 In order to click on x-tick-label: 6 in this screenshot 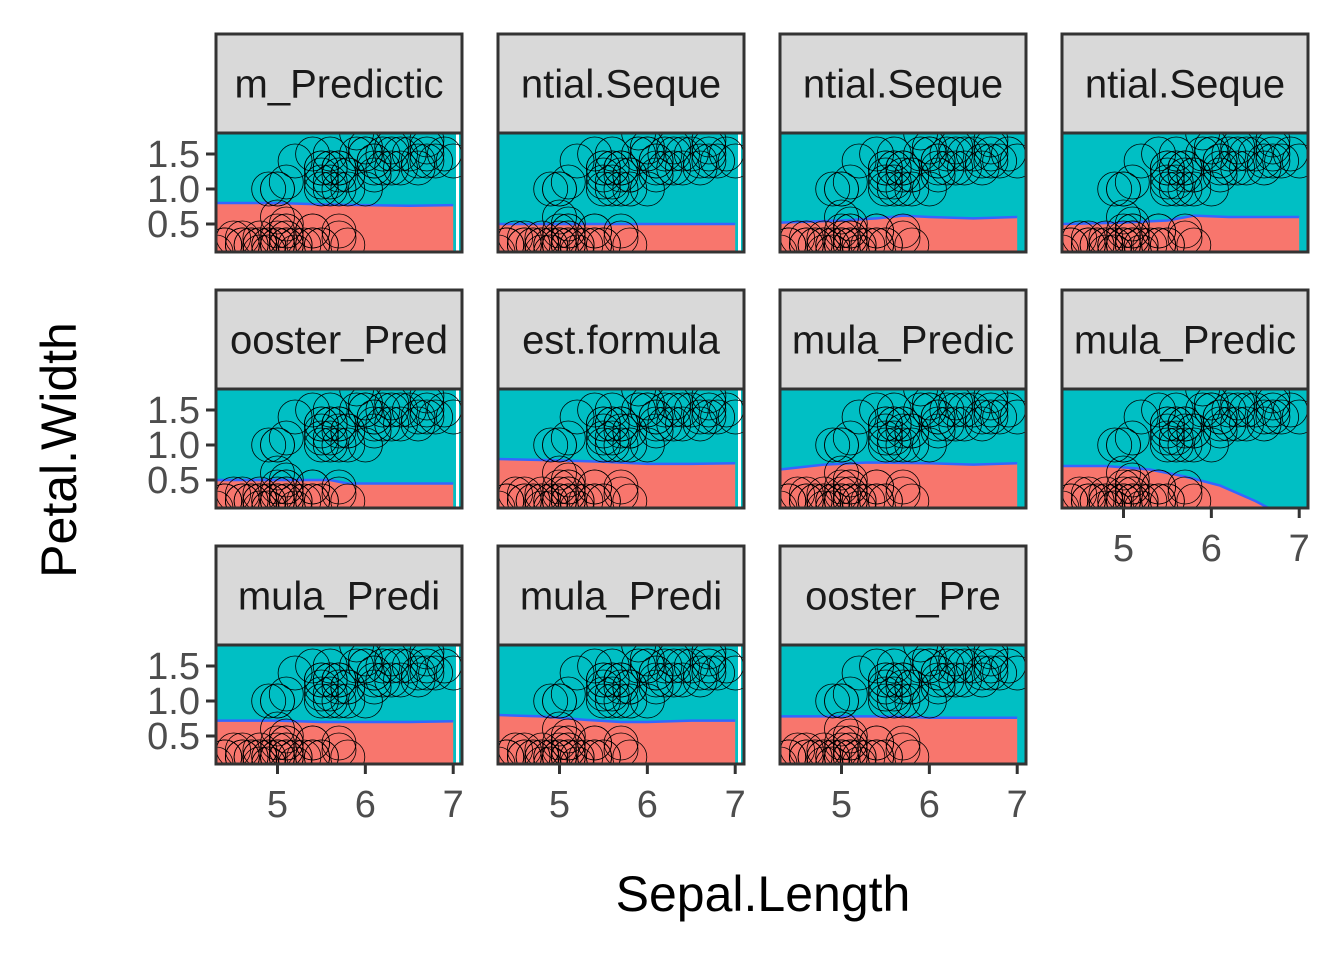, I will do `click(929, 805)`.